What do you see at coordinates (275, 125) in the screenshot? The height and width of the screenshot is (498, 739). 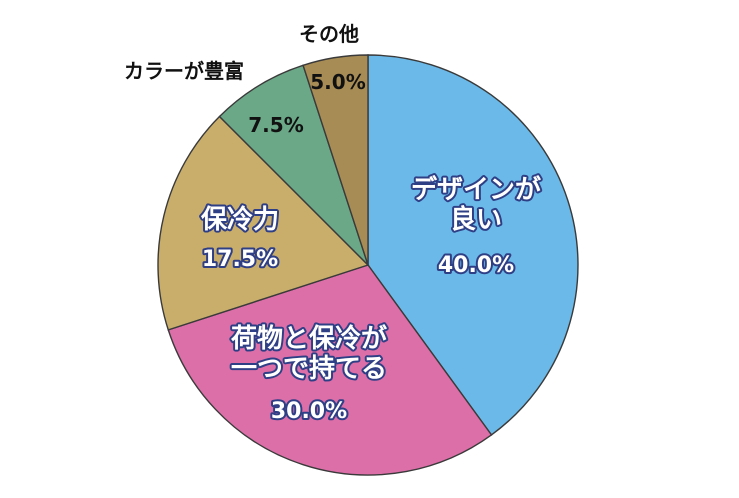 I see `slice-value-label: 7.5%` at bounding box center [275, 125].